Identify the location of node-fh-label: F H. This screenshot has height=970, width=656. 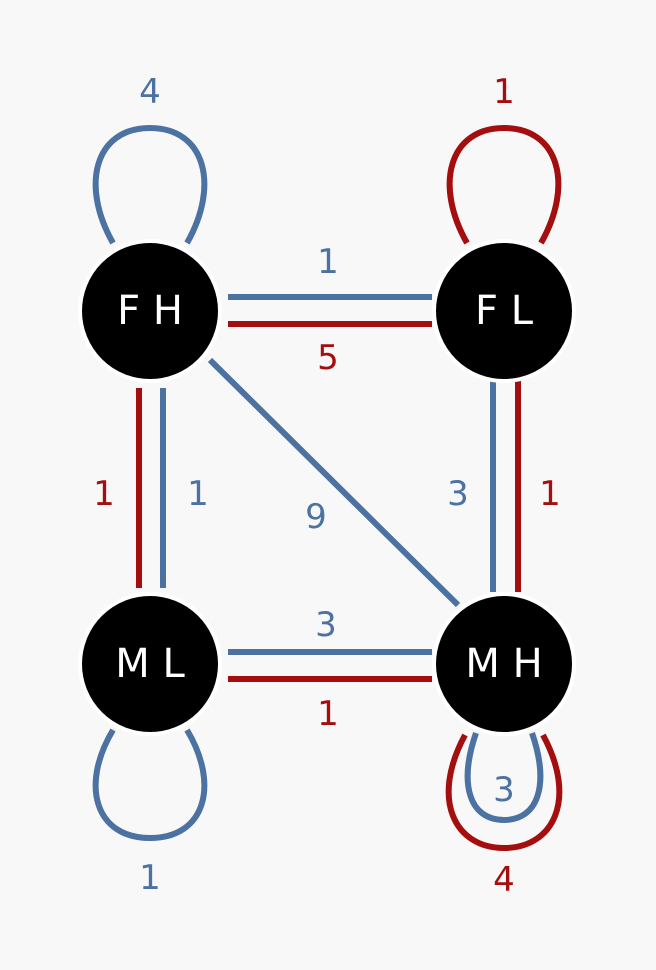
(150, 311).